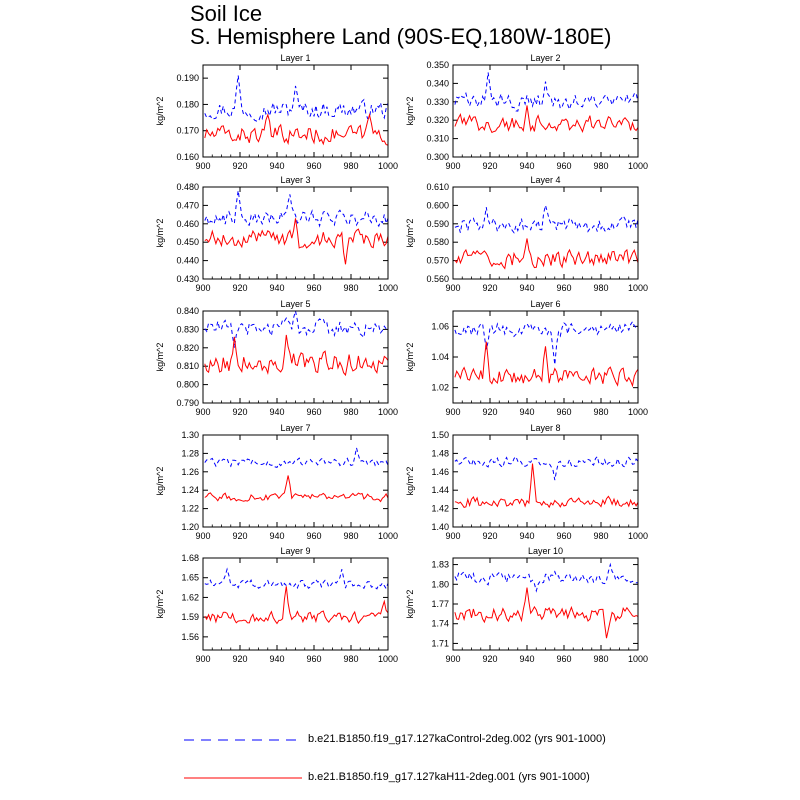 The width and height of the screenshot is (800, 800). I want to click on y-tick-label: 1.42, so click(440, 509).